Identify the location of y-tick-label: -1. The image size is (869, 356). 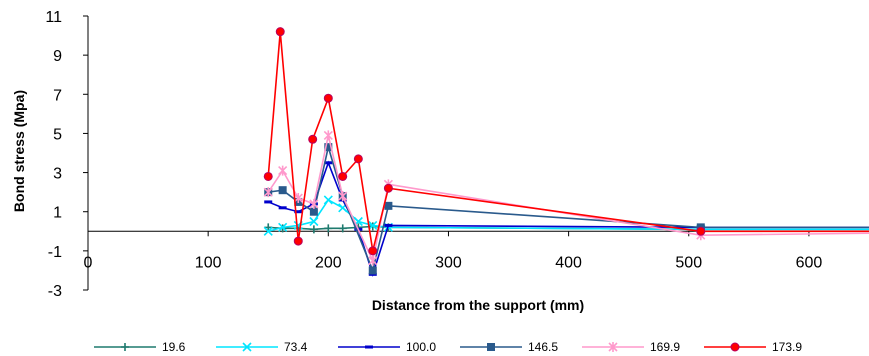
(55, 252).